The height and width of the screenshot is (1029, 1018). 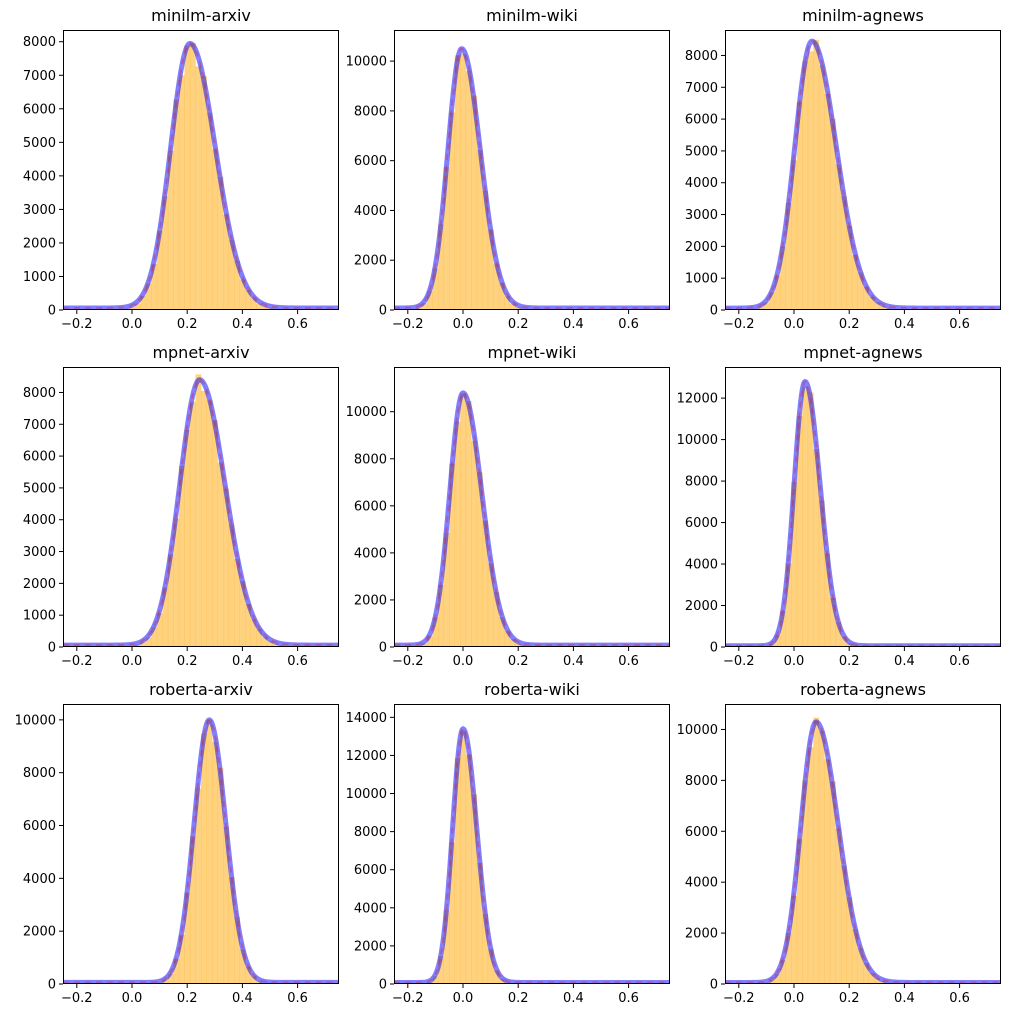 I want to click on subplot-title: minilm-arxiv, so click(x=201, y=15).